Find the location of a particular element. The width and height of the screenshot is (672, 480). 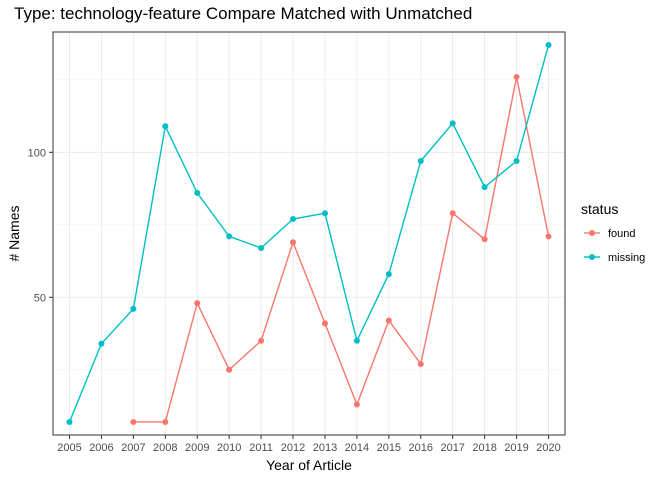

legend-label: missing is located at coordinates (626, 258).